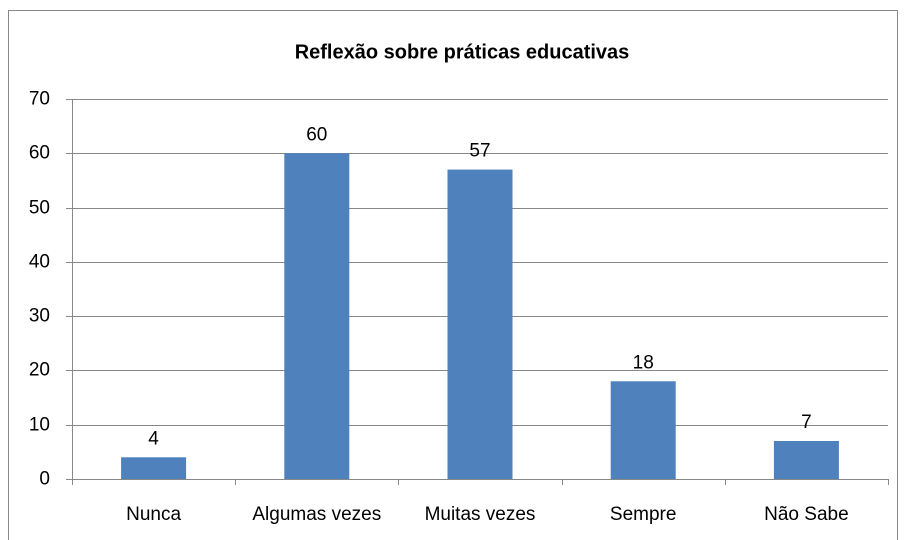 Image resolution: width=906 pixels, height=540 pixels. What do you see at coordinates (462, 52) in the screenshot?
I see `chart-title: Reflexão sobre práticas educativas` at bounding box center [462, 52].